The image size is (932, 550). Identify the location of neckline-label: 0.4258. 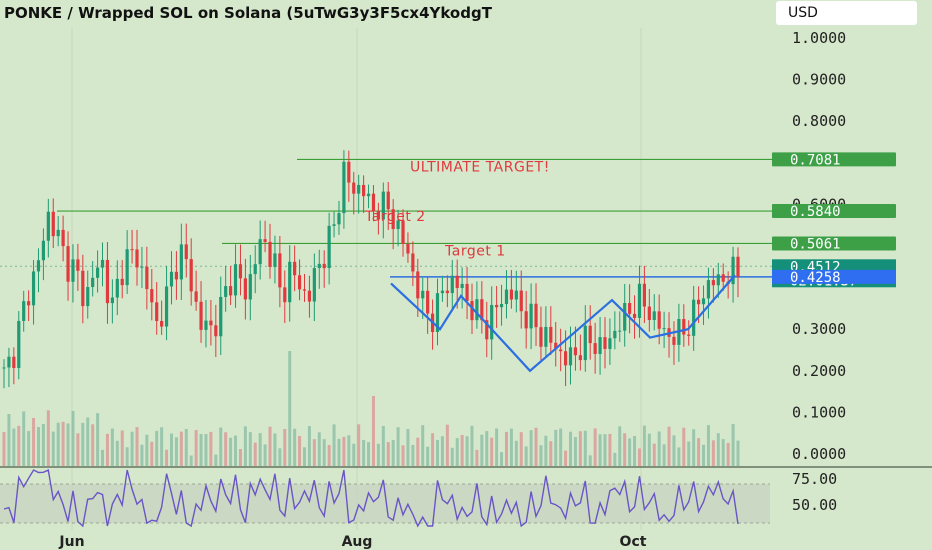
(815, 278).